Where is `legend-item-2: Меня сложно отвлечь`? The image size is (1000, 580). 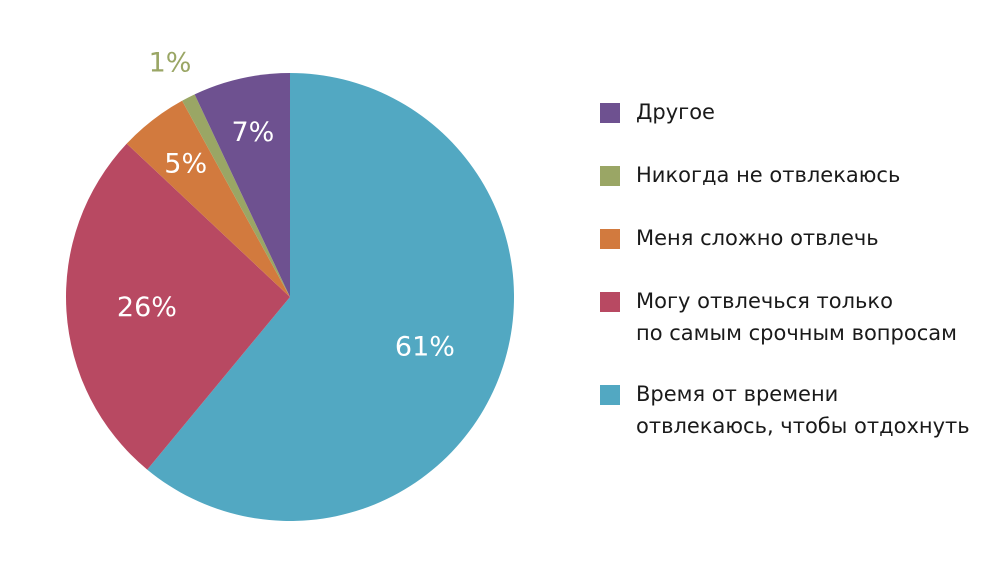
legend-item-2: Меня сложно отвлечь is located at coordinates (795, 238).